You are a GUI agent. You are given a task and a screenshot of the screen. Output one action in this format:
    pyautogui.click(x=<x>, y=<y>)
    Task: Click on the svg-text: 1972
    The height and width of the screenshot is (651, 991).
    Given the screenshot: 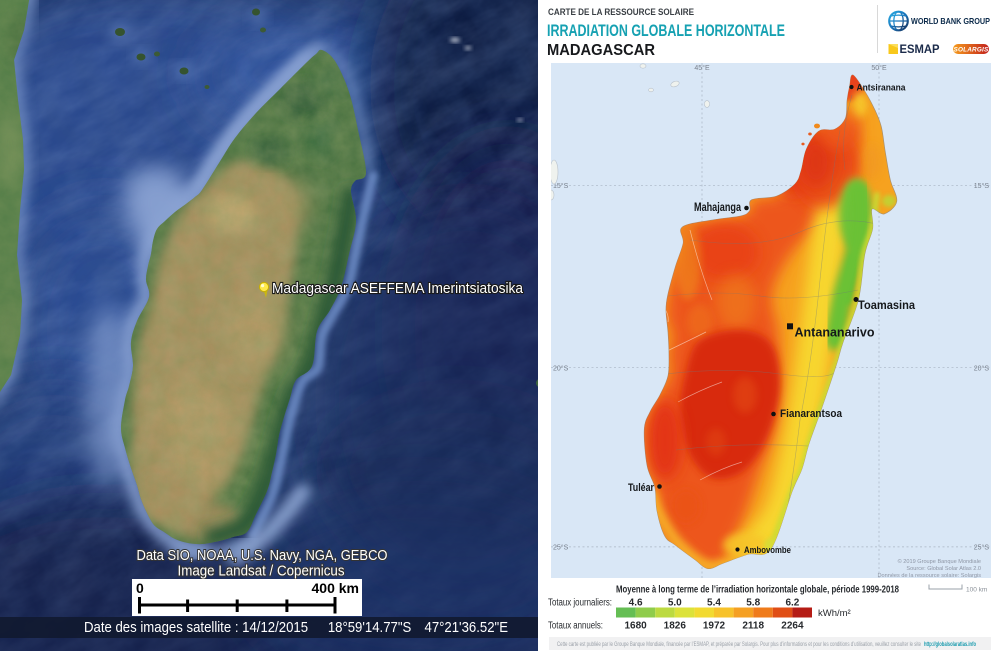 What is the action you would take?
    pyautogui.click(x=714, y=626)
    